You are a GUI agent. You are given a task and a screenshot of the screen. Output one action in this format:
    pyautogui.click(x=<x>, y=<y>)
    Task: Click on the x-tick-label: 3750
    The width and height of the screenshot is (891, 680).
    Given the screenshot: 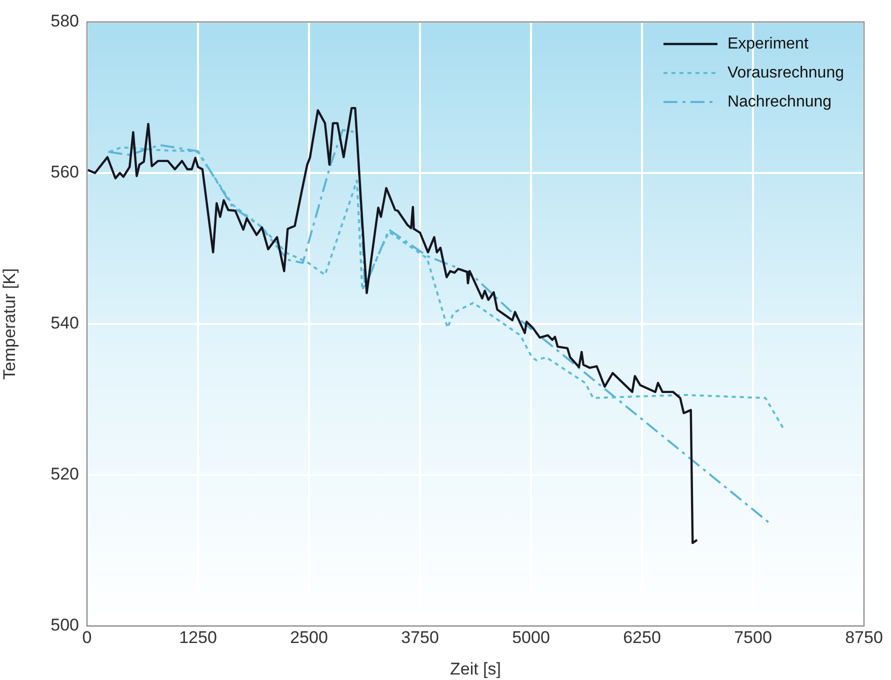 What is the action you would take?
    pyautogui.click(x=420, y=637)
    